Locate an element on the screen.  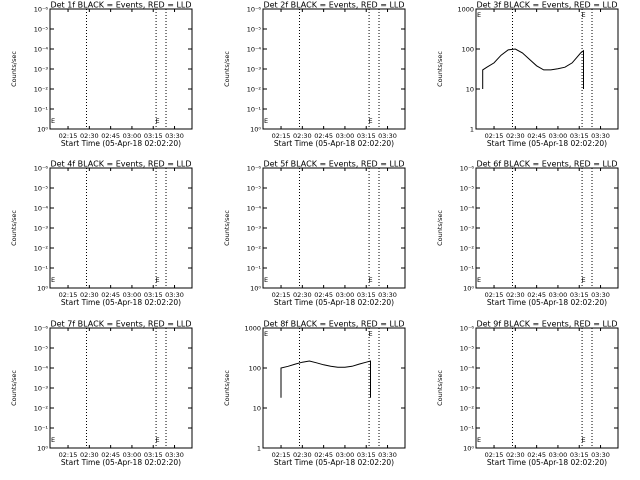
y-tick-label: 1 is located at coordinates (259, 449).